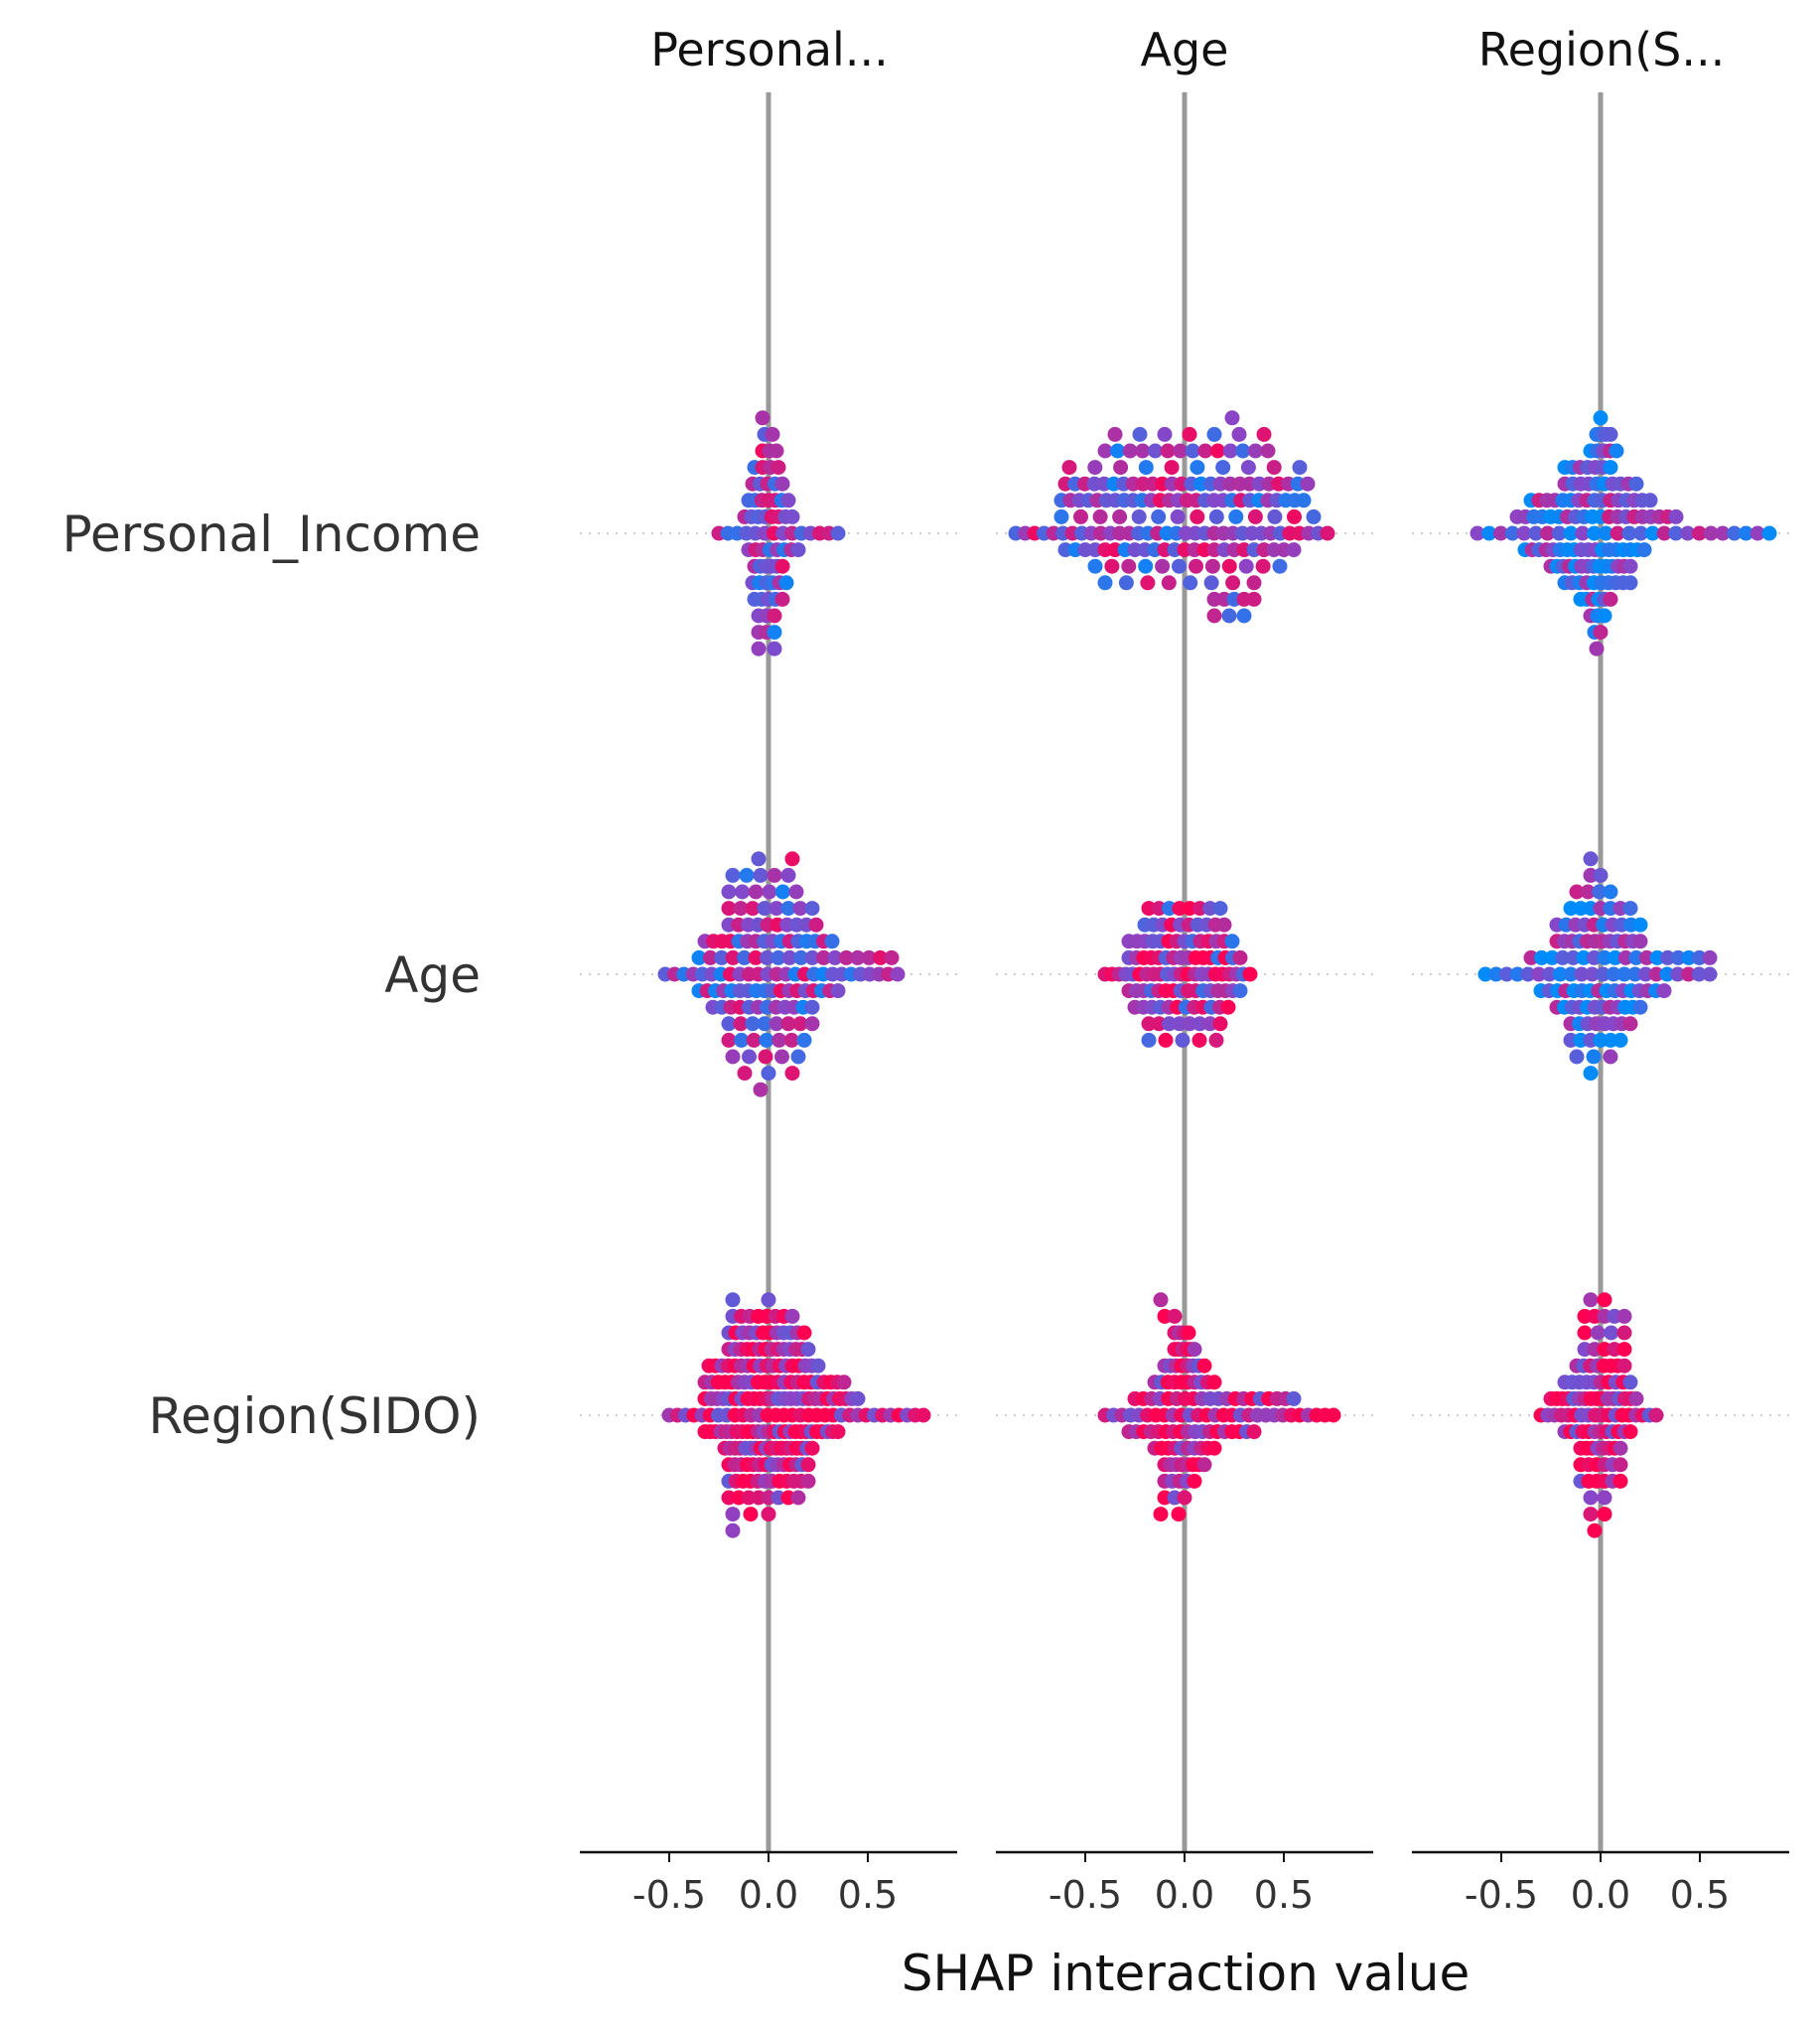  I want to click on x-tick-label: -0.5, so click(669, 1895).